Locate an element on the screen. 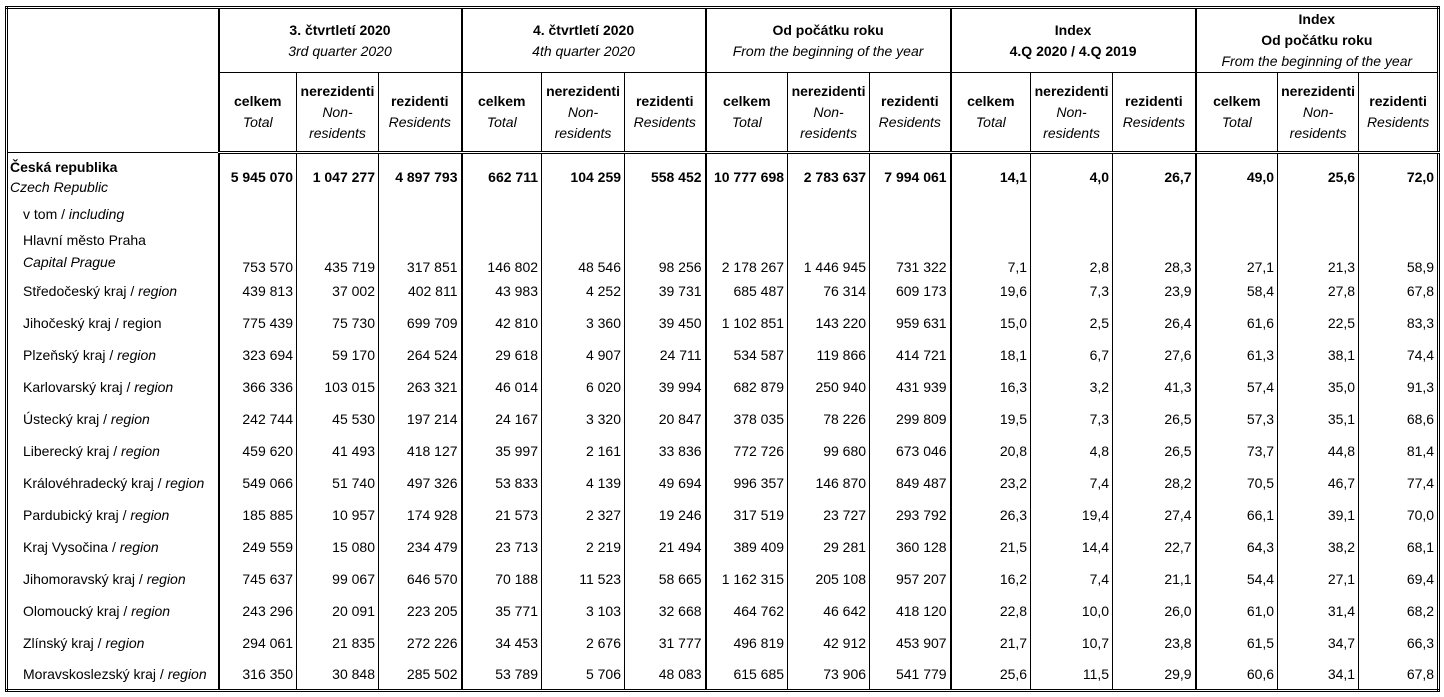 This screenshot has height=697, width=1444. value-cell: 2 178 267 is located at coordinates (746, 250).